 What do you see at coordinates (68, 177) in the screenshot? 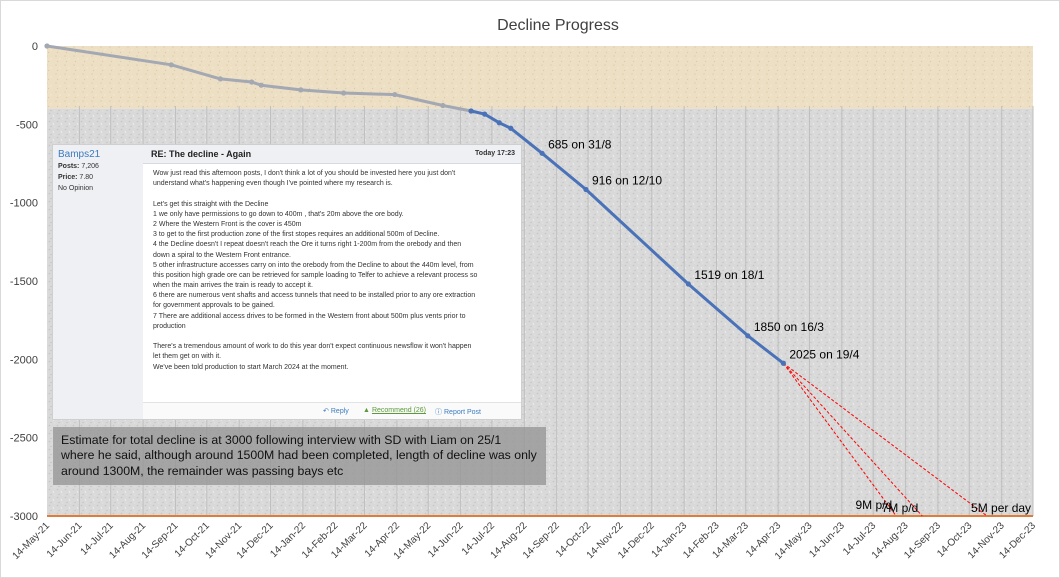
I see `price-label: Price:` at bounding box center [68, 177].